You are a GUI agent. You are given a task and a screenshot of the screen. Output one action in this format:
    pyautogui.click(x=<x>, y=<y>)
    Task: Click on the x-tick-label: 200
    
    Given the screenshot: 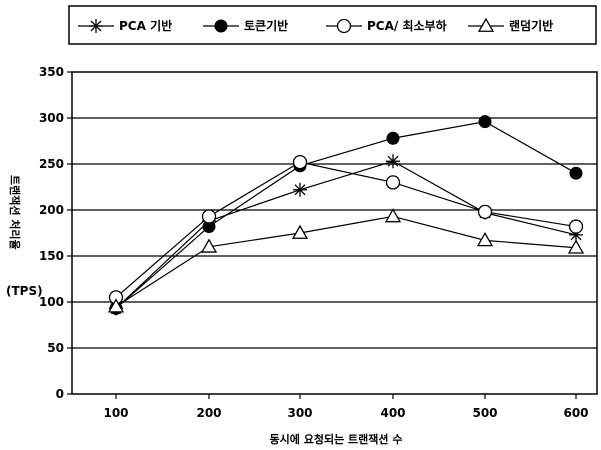 What is the action you would take?
    pyautogui.click(x=208, y=413)
    